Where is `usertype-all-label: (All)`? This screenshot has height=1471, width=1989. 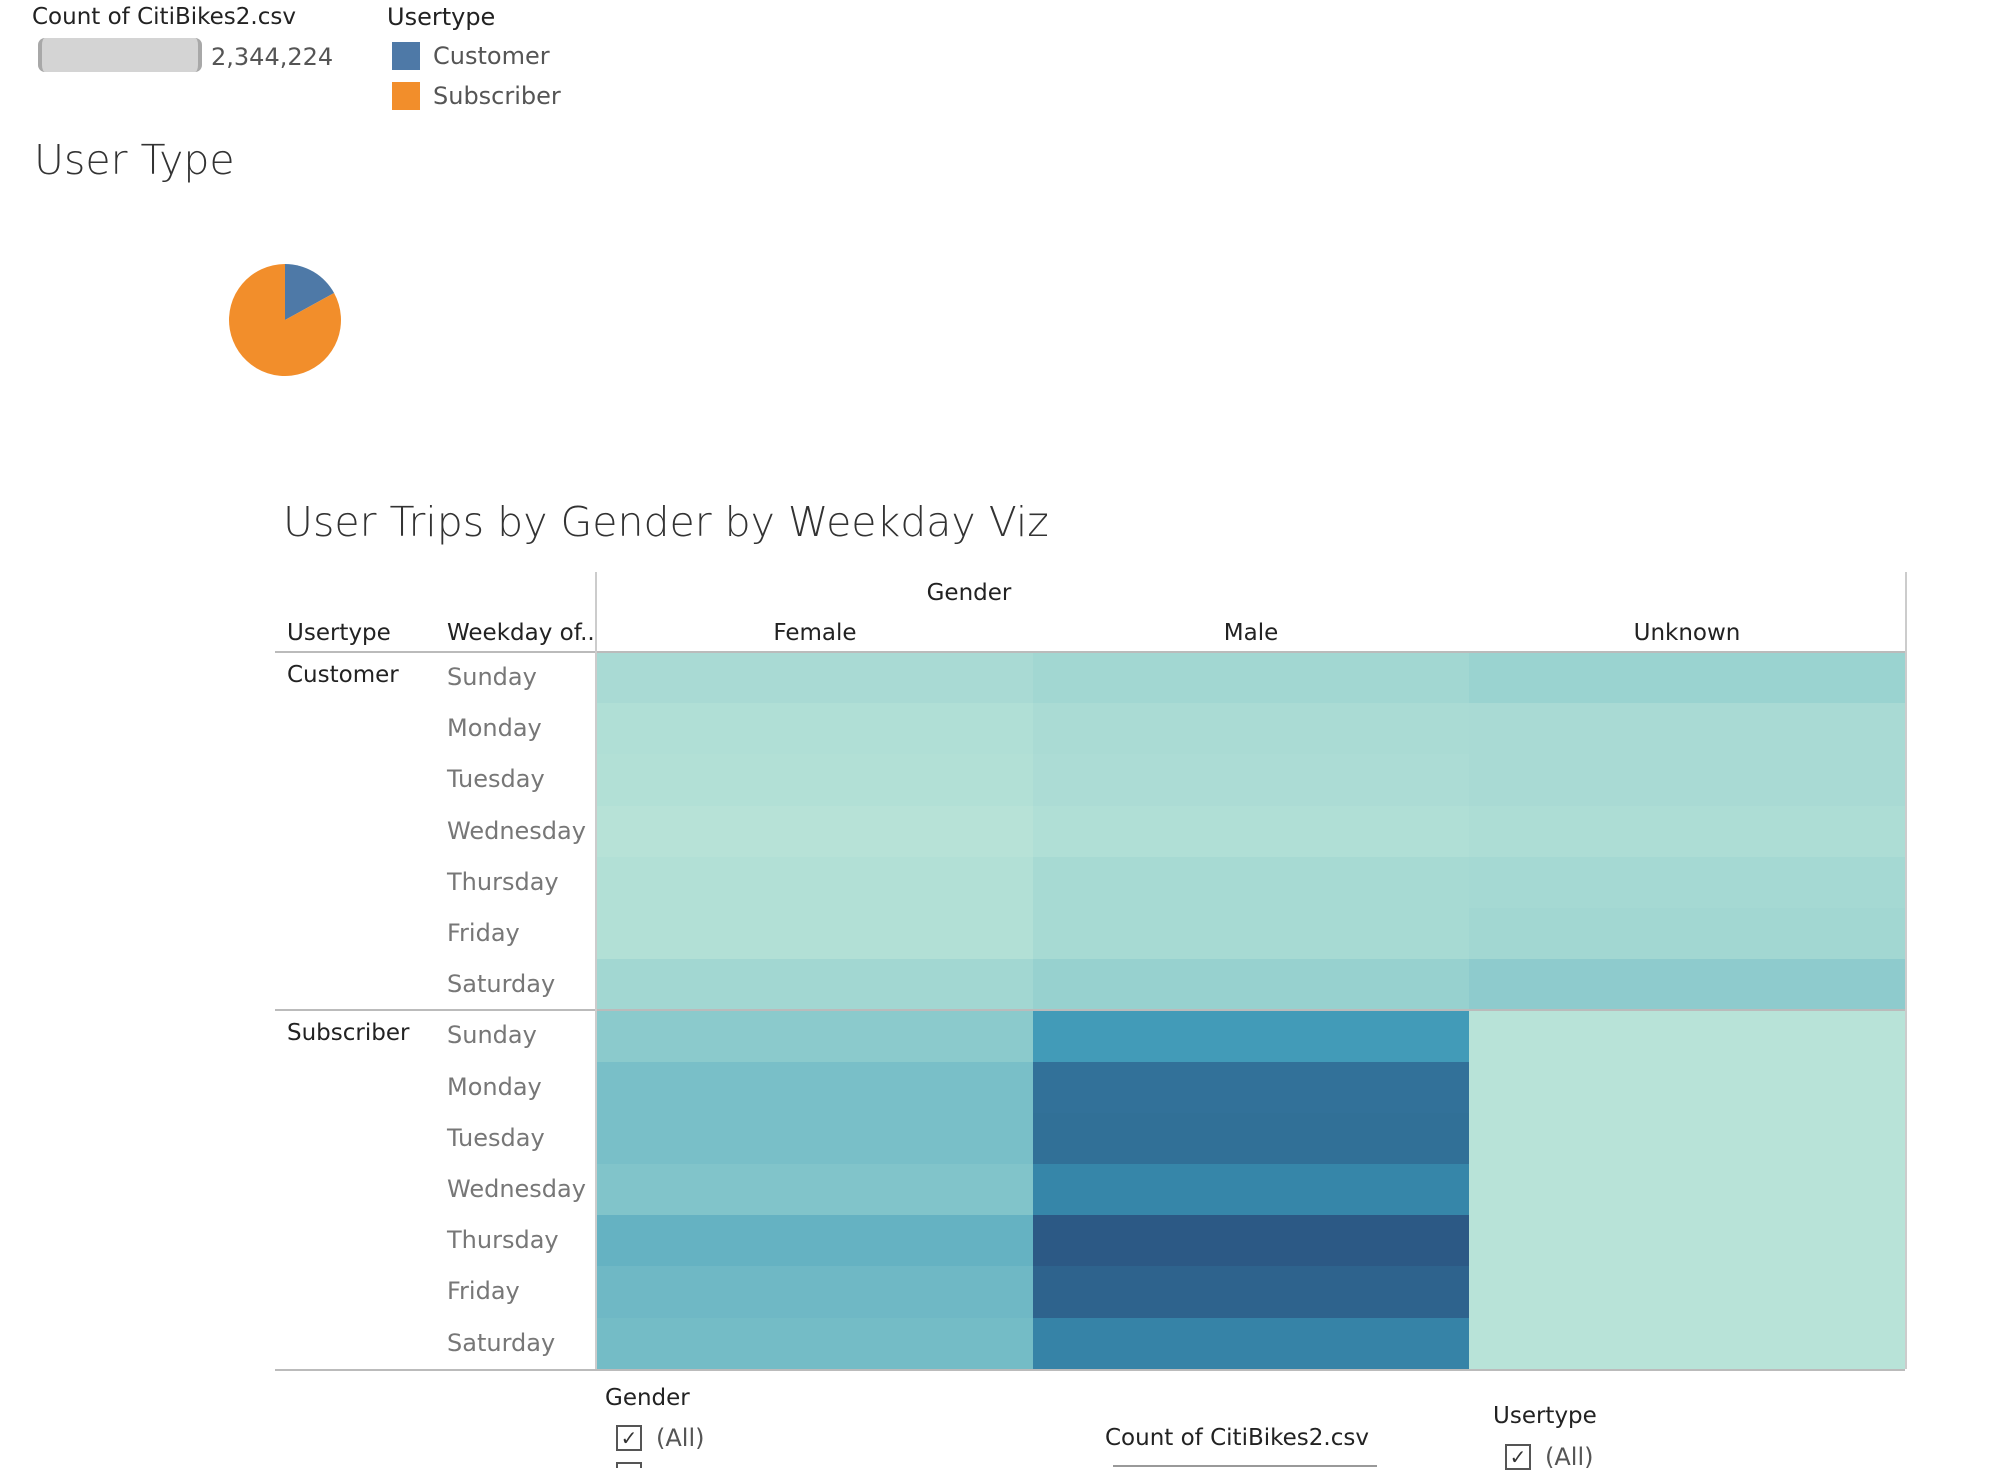
usertype-all-label: (All) is located at coordinates (1569, 1457).